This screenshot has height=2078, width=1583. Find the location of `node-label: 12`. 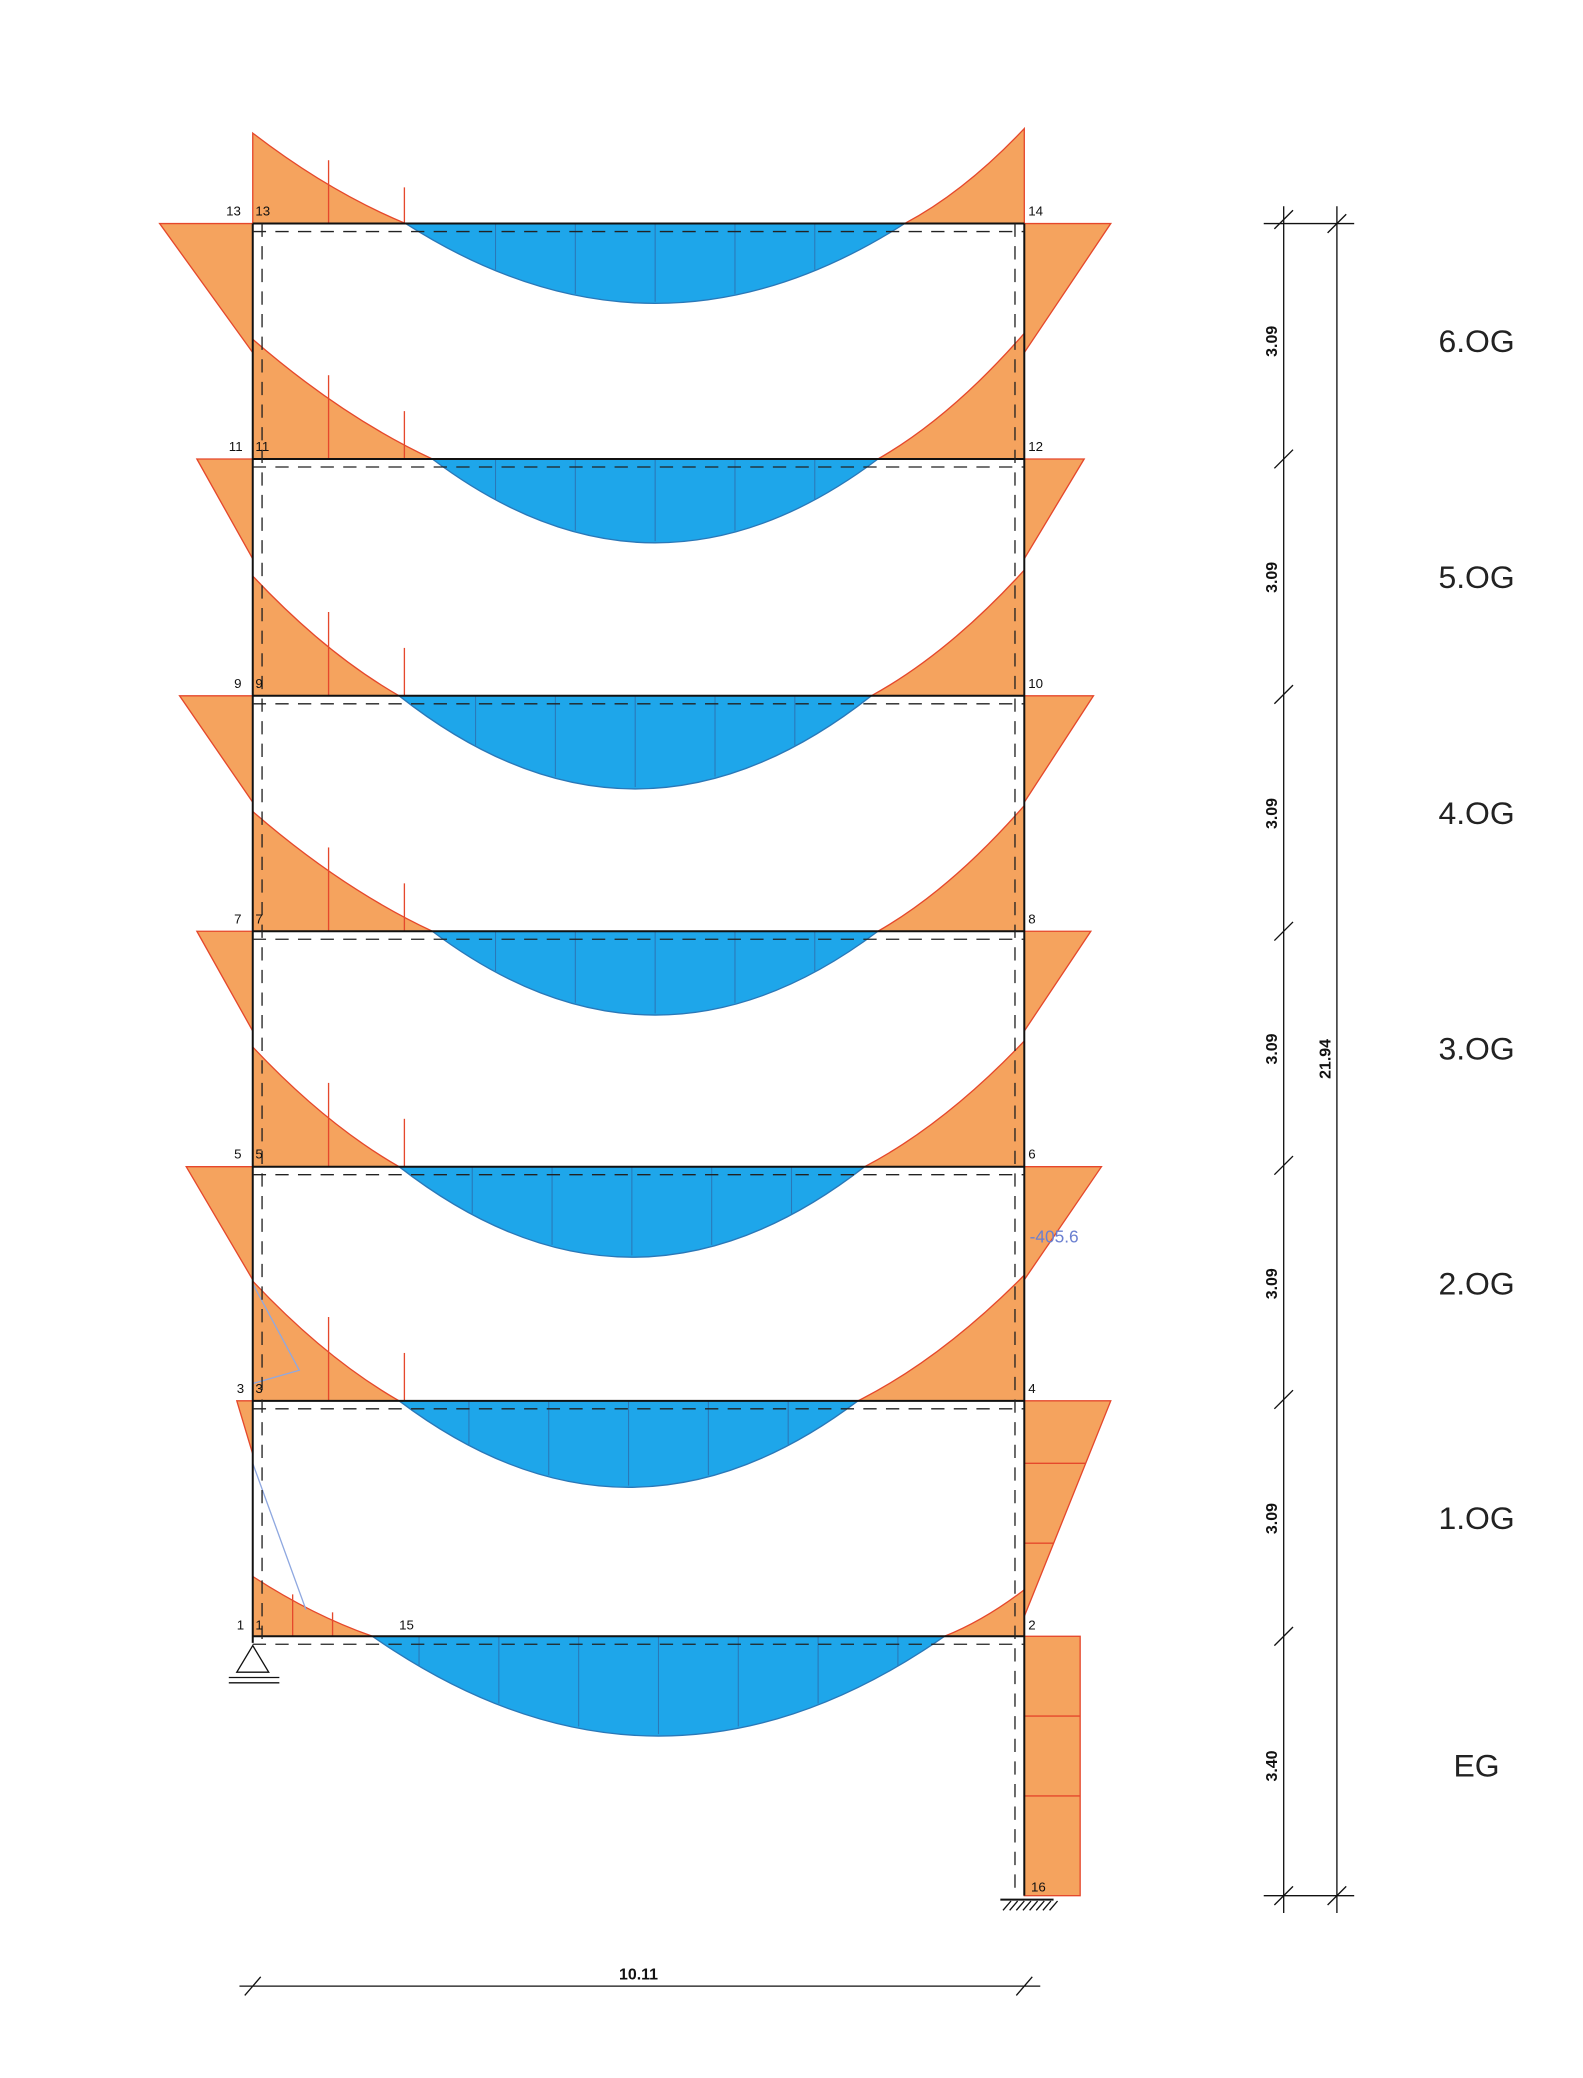

node-label: 12 is located at coordinates (1035, 446).